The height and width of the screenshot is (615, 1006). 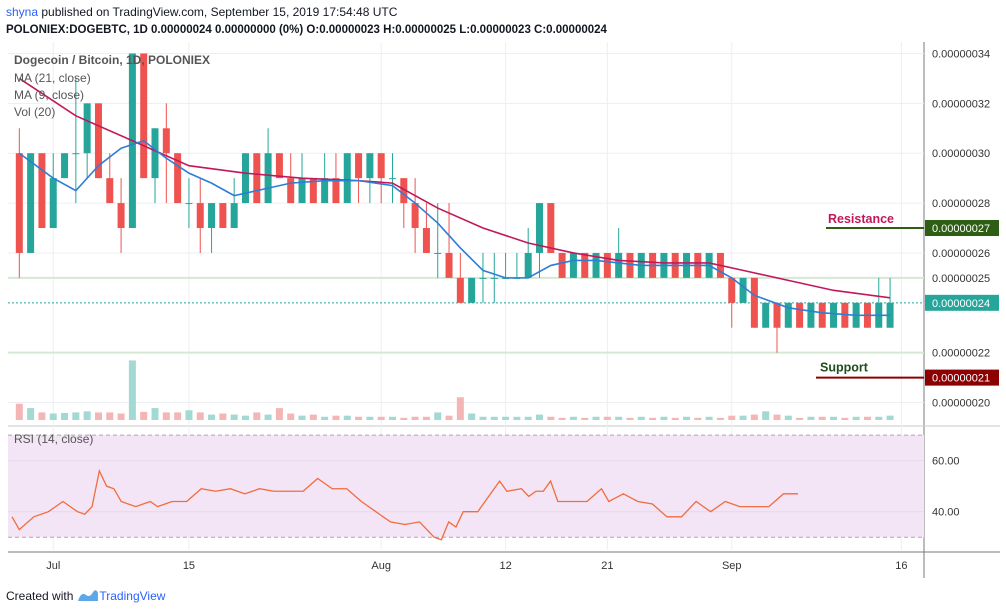 What do you see at coordinates (844, 368) in the screenshot?
I see `support-label: Support` at bounding box center [844, 368].